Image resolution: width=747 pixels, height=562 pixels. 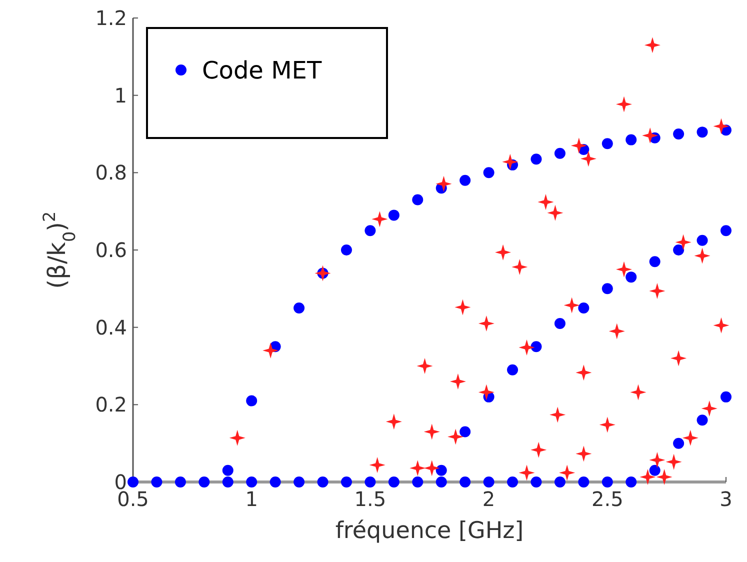 What do you see at coordinates (251, 499) in the screenshot?
I see `x-tick-label: 1` at bounding box center [251, 499].